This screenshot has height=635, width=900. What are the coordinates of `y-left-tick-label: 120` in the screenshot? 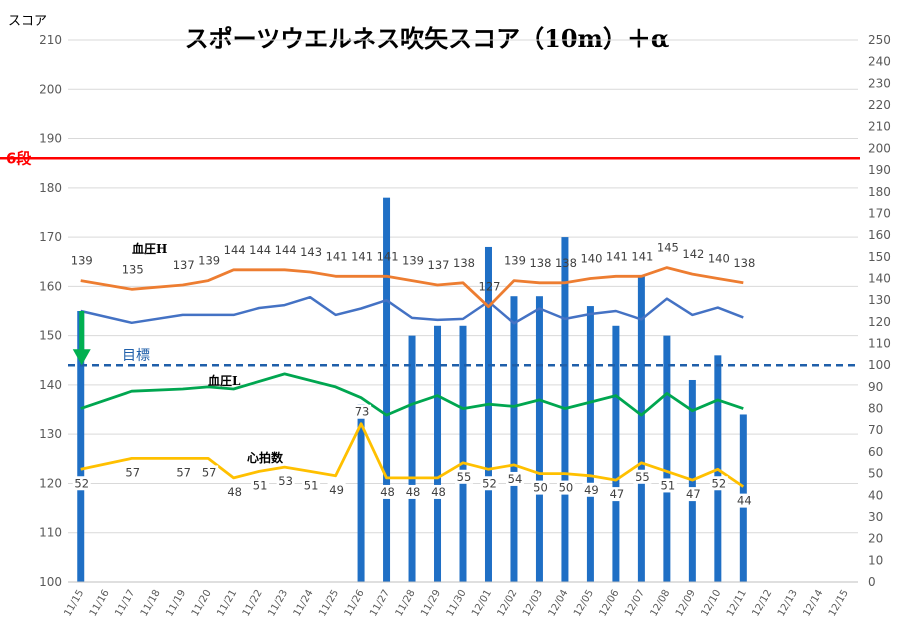 It's located at (50, 483).